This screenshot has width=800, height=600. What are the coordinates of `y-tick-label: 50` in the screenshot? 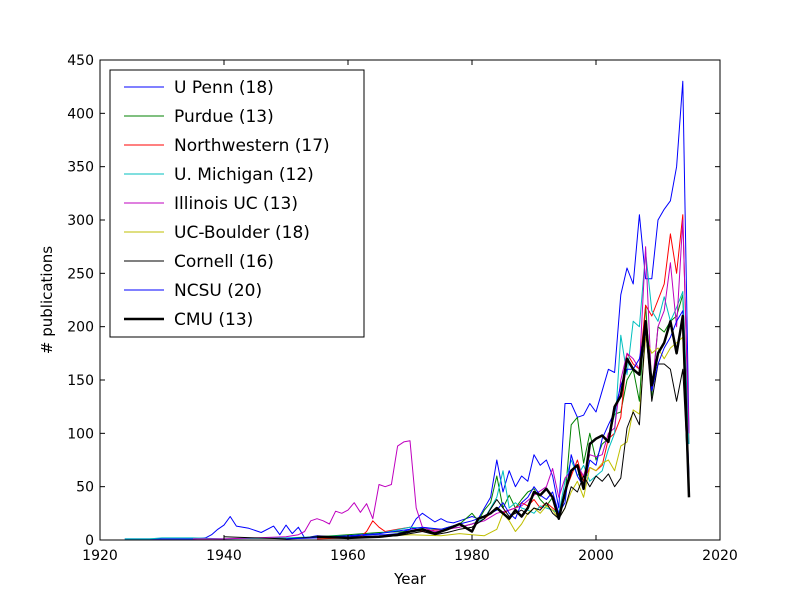 It's located at (85, 488).